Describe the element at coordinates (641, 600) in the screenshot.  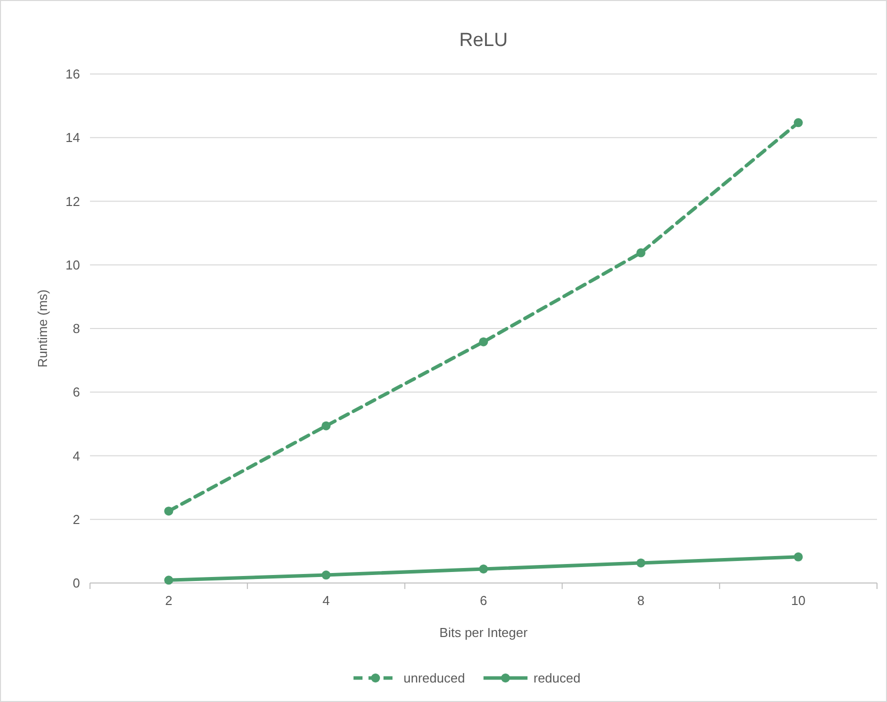
I see `x-tick-label: 8` at that location.